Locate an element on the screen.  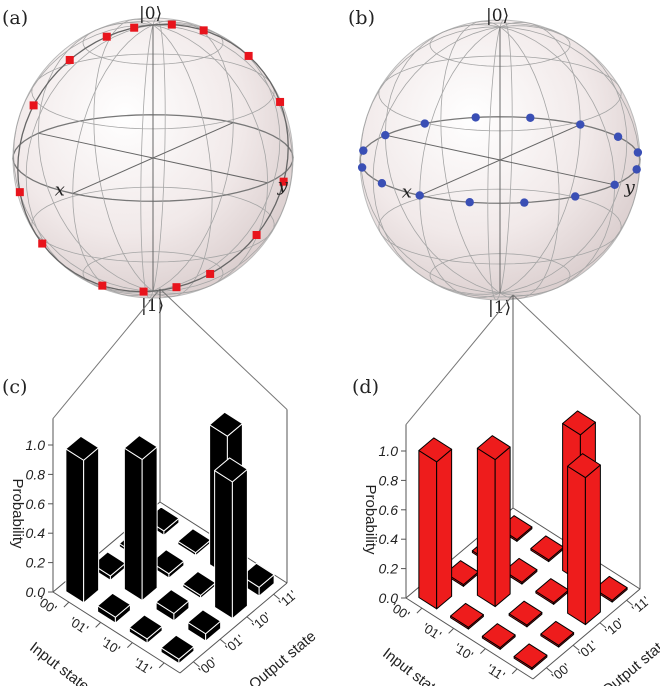
z-tick-label: 0.6 is located at coordinates (36, 504).